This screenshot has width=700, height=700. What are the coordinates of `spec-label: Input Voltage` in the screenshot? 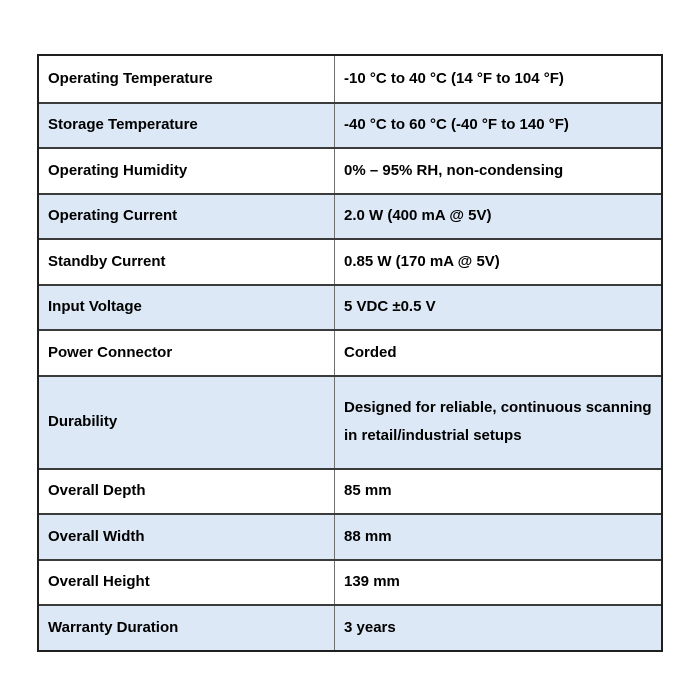 It's located at (187, 307).